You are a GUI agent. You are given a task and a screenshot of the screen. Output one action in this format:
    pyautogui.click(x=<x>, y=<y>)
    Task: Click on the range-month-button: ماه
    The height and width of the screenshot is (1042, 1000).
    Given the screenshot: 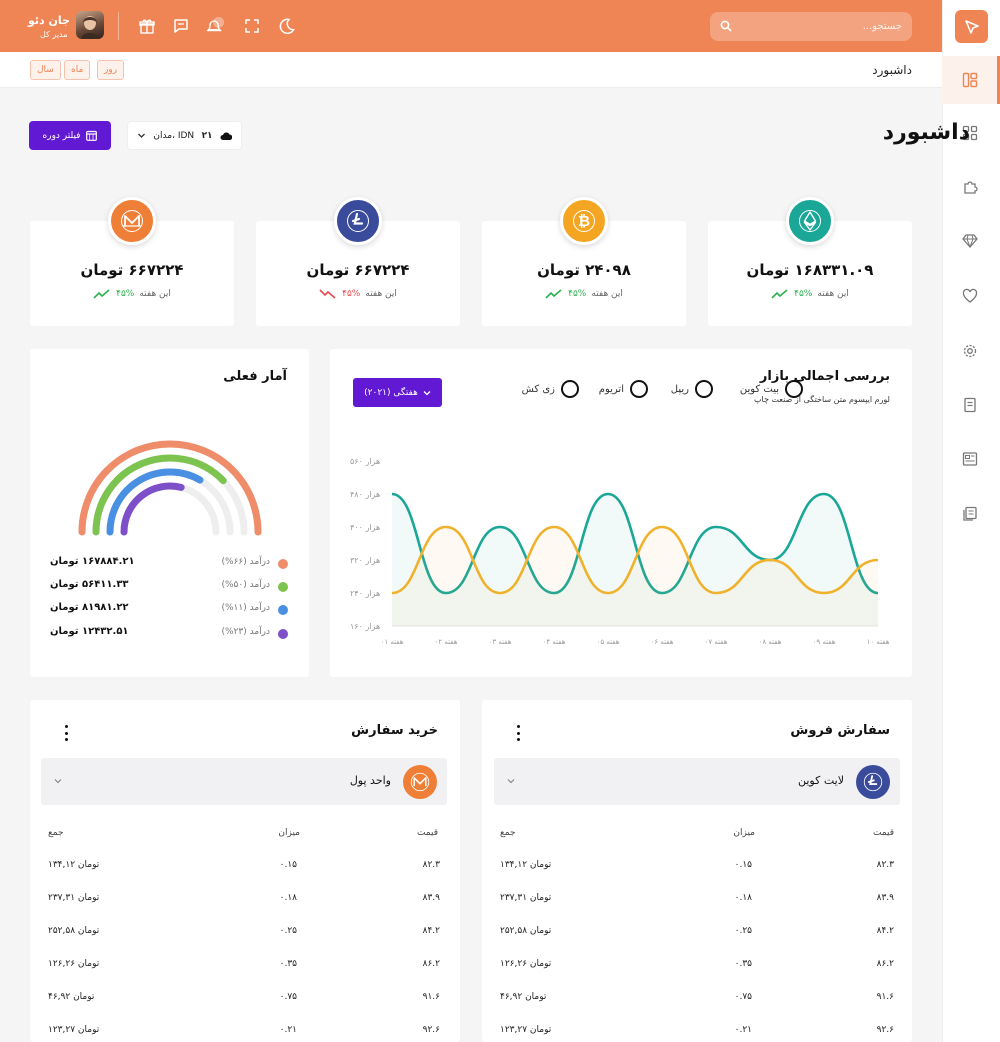 What is the action you would take?
    pyautogui.click(x=77, y=70)
    